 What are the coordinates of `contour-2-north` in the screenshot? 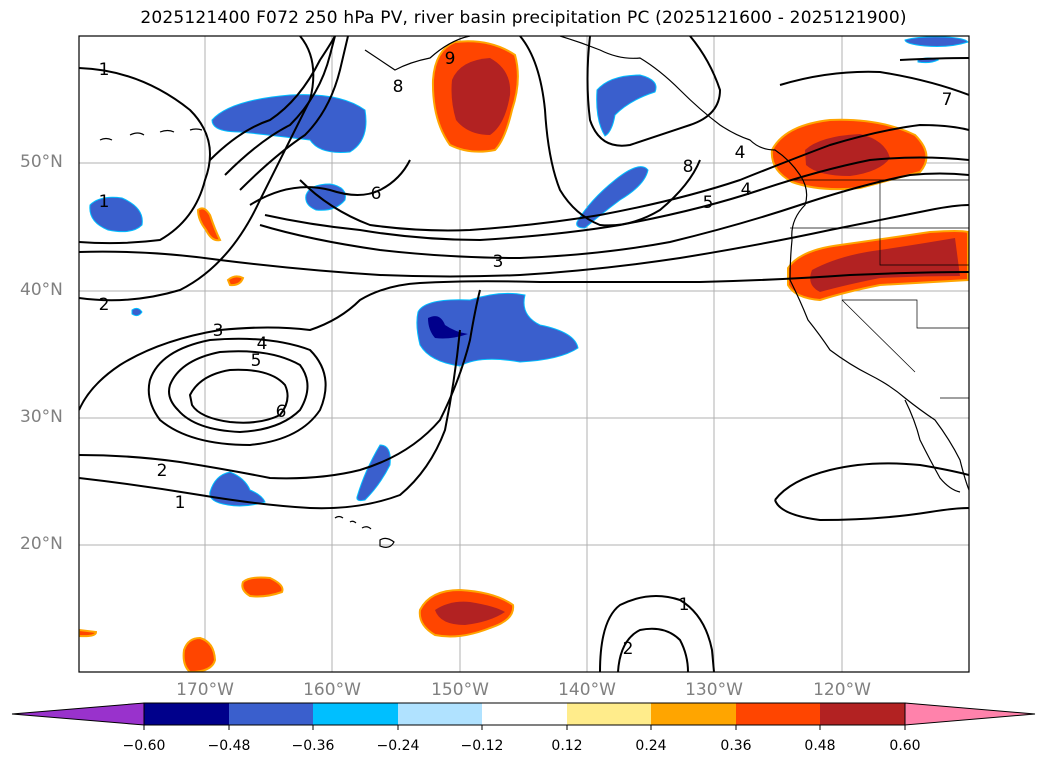 It's located at (197, 169).